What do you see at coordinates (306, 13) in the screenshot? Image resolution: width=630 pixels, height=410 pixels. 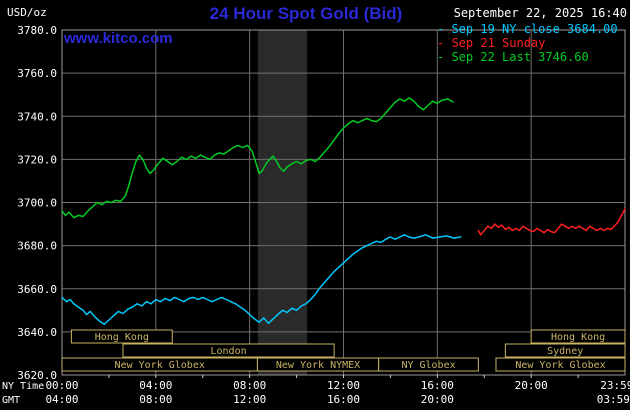 I see `page-title: 24 Hour Spot Gold (Bid)` at bounding box center [306, 13].